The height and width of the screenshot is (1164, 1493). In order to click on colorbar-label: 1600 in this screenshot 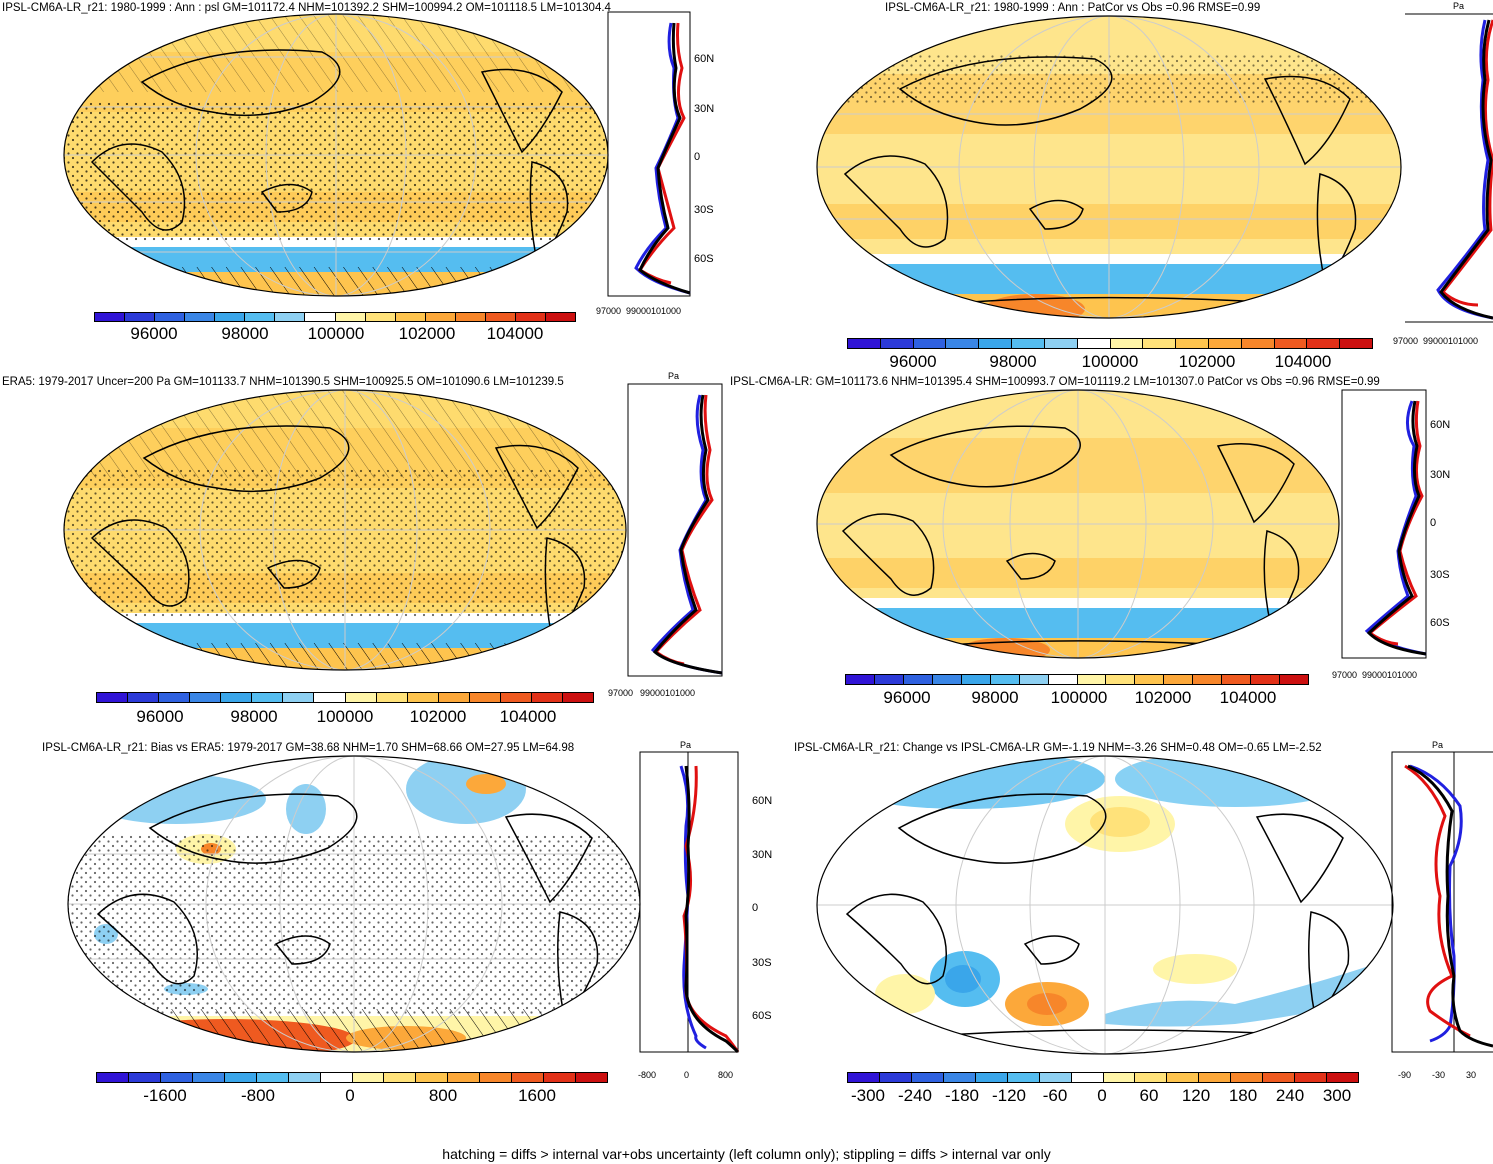, I will do `click(537, 1095)`.